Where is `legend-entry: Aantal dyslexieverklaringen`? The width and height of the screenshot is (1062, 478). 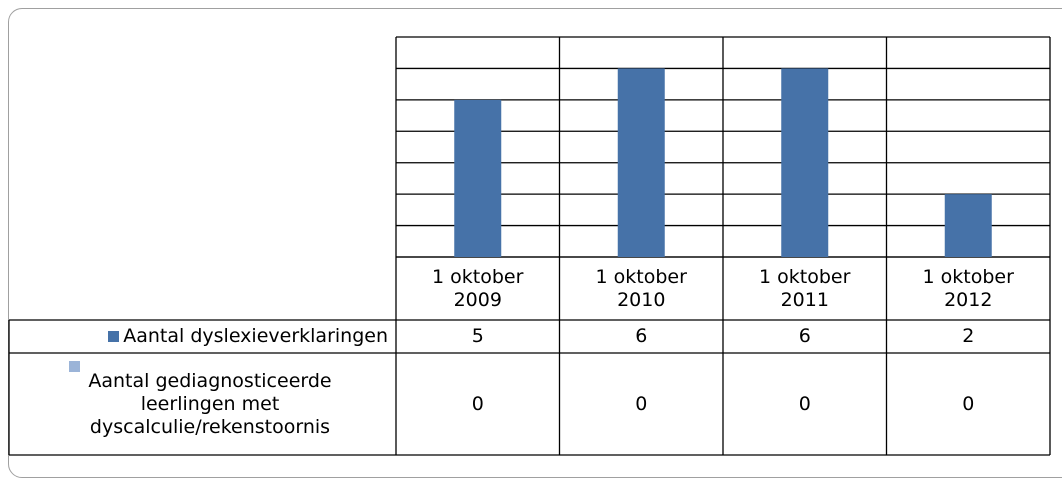
legend-entry: Aantal dyslexieverklaringen is located at coordinates (202, 336).